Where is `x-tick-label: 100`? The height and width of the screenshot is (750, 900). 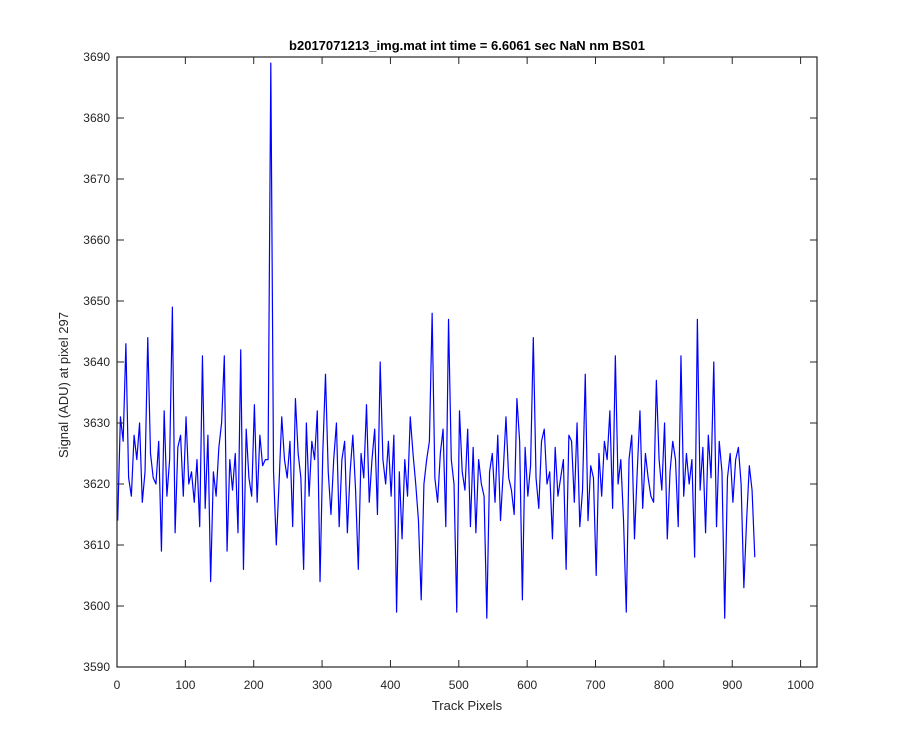 x-tick-label: 100 is located at coordinates (185, 685).